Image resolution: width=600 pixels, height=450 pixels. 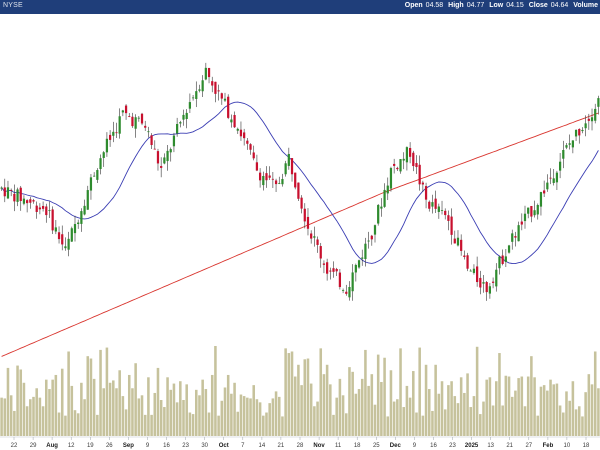 What do you see at coordinates (128, 446) in the screenshot?
I see `x-tick-label: Sep` at bounding box center [128, 446].